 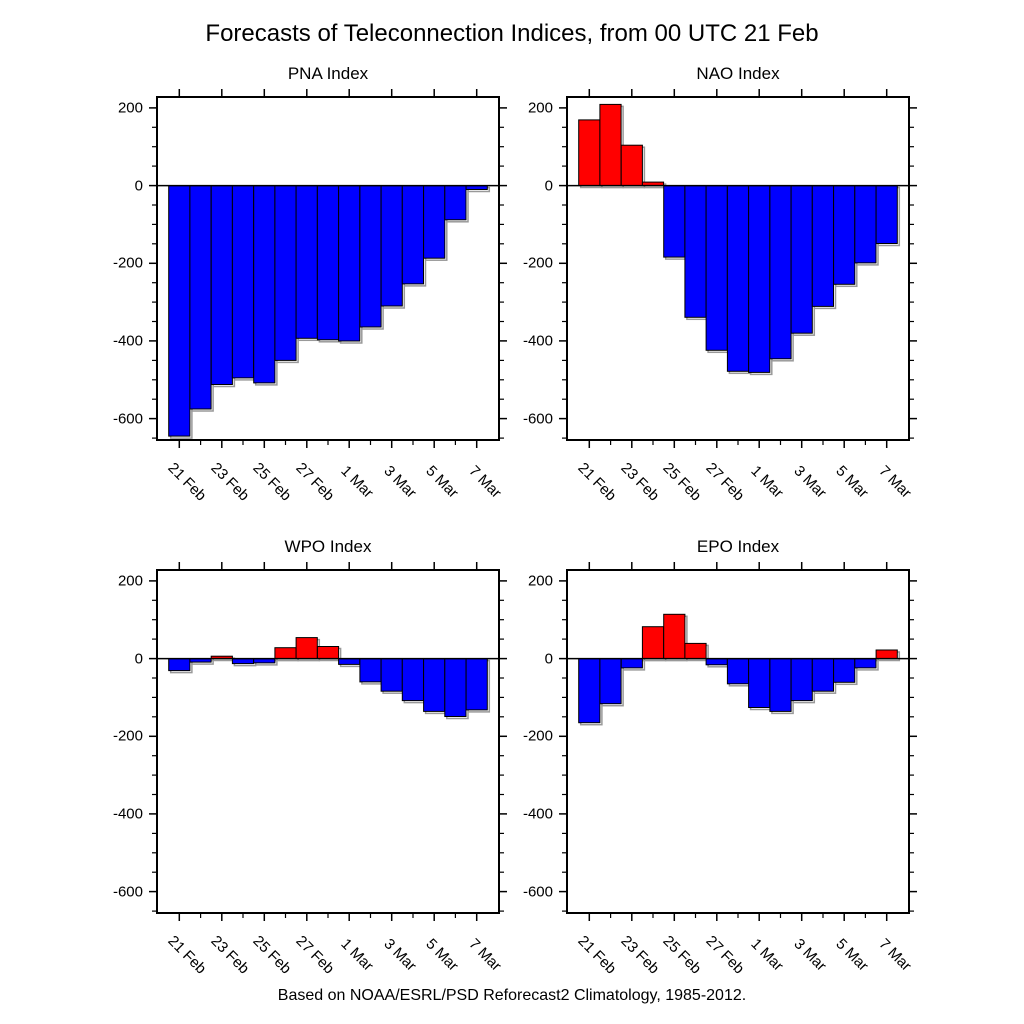 What do you see at coordinates (328, 546) in the screenshot?
I see `panel-title-wpo: WPO Index` at bounding box center [328, 546].